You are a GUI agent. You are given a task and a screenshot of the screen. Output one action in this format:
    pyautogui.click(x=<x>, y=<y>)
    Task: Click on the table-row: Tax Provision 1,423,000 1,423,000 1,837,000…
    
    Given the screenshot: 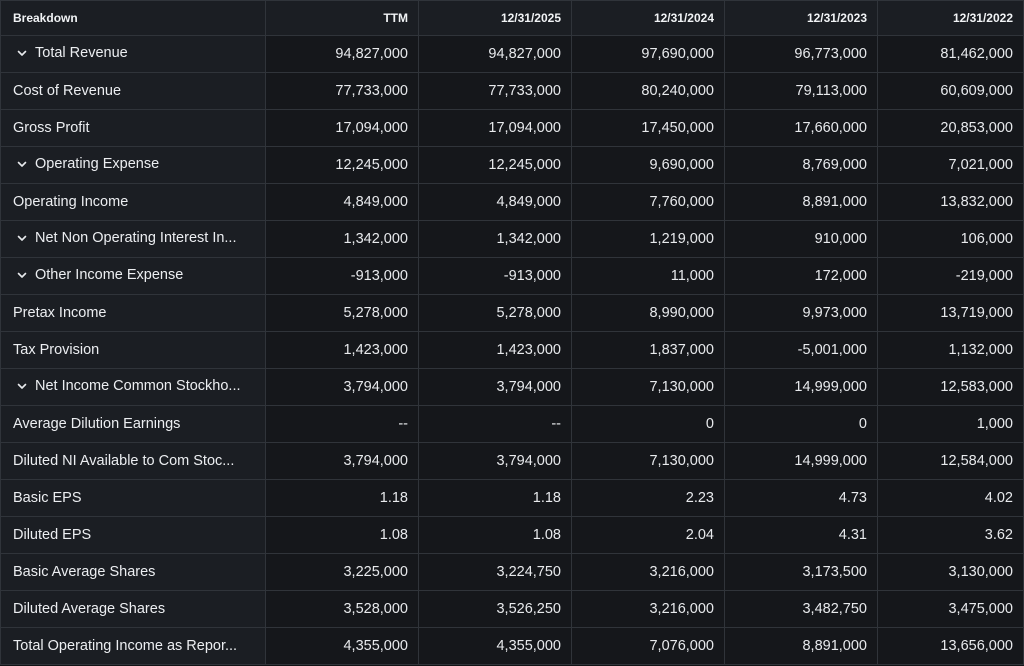 What is the action you would take?
    pyautogui.click(x=512, y=350)
    